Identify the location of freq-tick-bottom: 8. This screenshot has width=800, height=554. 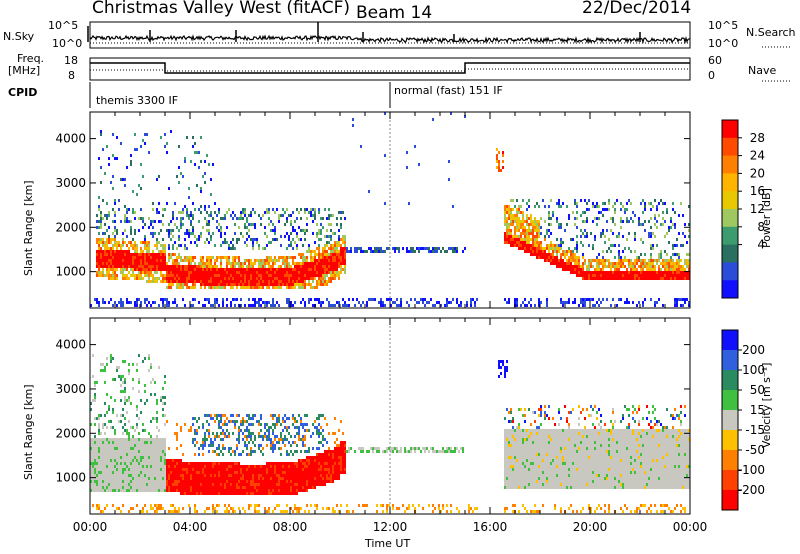
(71, 75).